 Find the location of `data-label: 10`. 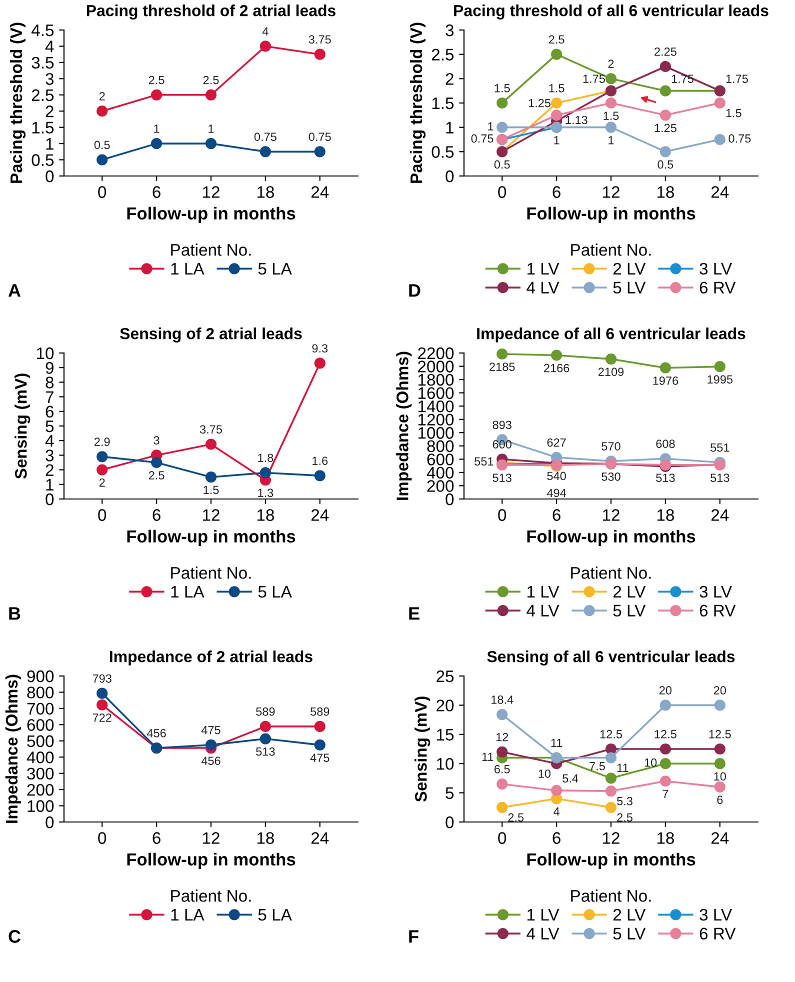

data-label: 10 is located at coordinates (544, 773).